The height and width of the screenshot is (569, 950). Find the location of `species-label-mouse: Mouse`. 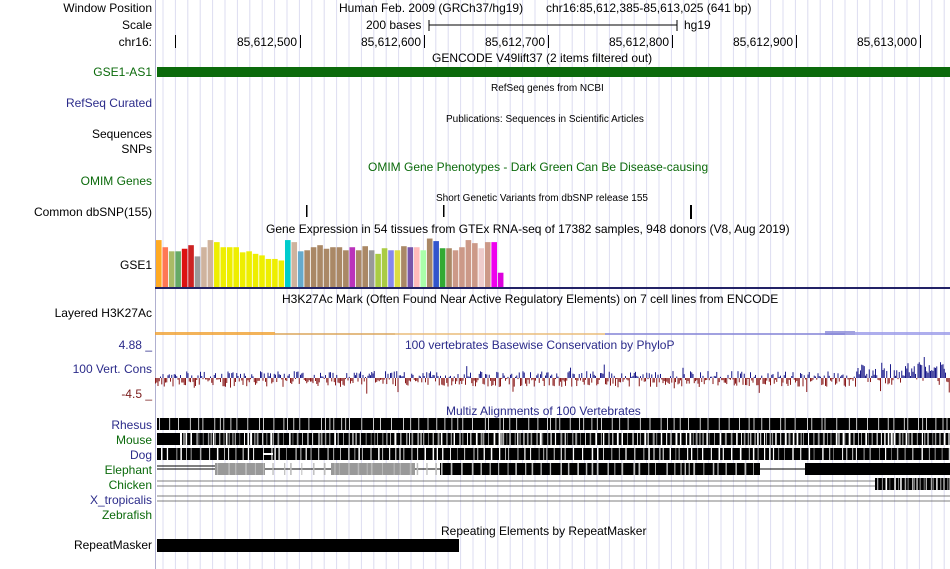

species-label-mouse: Mouse is located at coordinates (133, 440).